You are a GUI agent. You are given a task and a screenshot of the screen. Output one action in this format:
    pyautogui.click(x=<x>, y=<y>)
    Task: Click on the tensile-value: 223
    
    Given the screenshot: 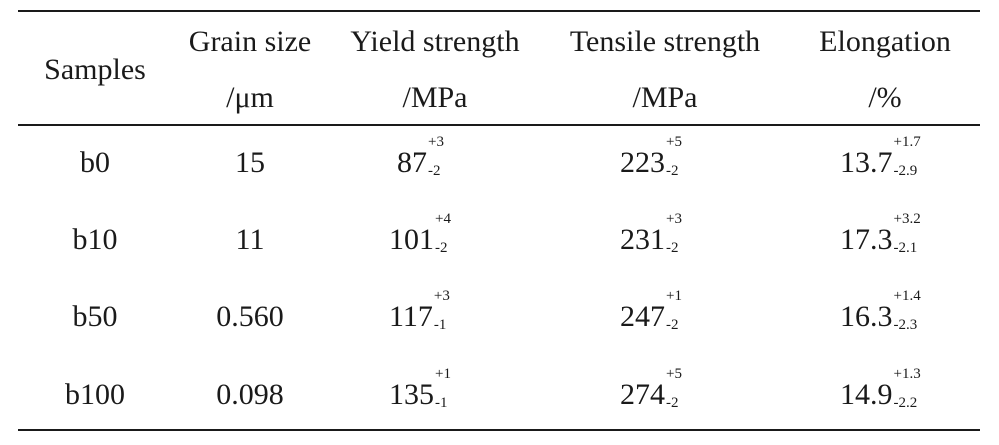 What is the action you would take?
    pyautogui.click(x=642, y=162)
    